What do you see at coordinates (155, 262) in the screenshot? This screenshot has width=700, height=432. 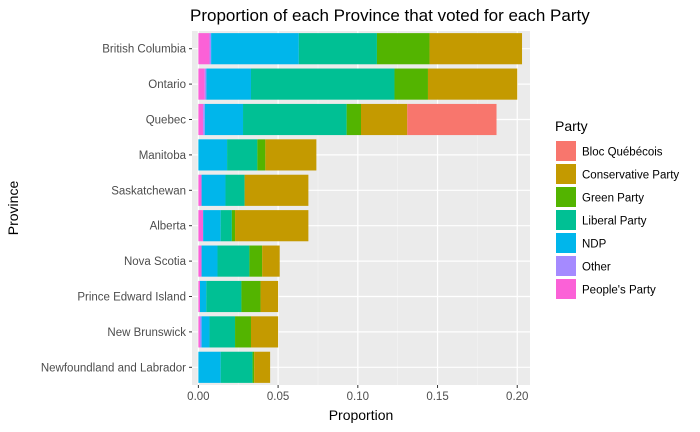 I see `y-tick-label: Nova Scotia` at bounding box center [155, 262].